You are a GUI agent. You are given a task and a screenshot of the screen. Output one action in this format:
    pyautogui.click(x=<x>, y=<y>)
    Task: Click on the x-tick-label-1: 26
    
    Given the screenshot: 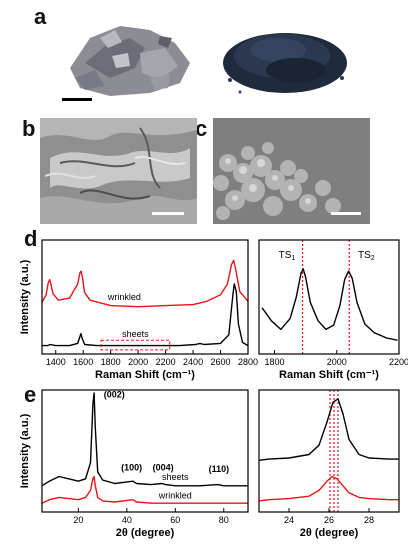 What is the action you would take?
    pyautogui.click(x=329, y=520)
    